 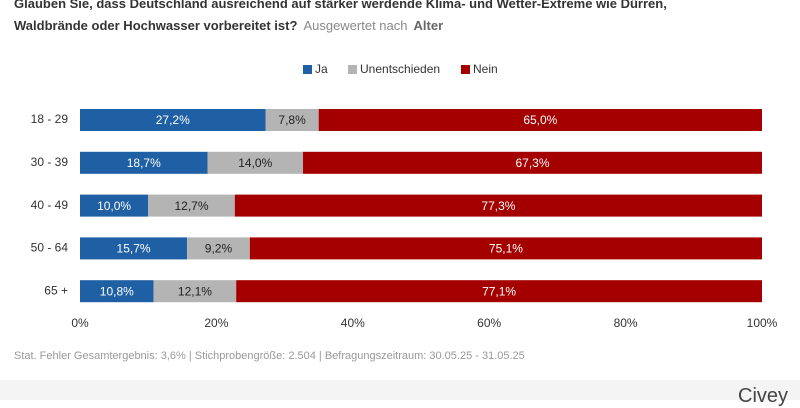 I want to click on filter-label: Ausgewertet nach, so click(x=355, y=25).